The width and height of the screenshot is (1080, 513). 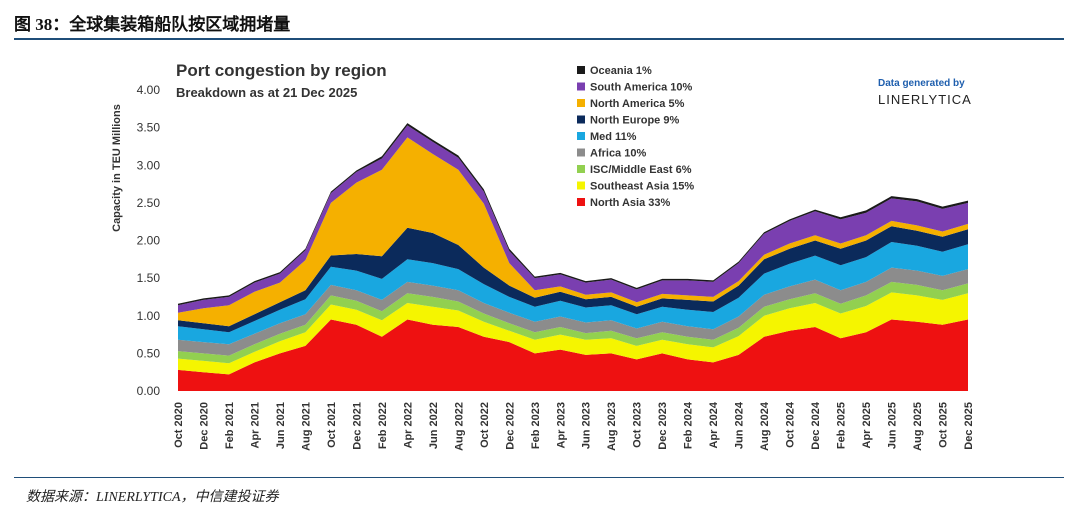 I want to click on legend-label: Oceania 1%, so click(x=621, y=71).